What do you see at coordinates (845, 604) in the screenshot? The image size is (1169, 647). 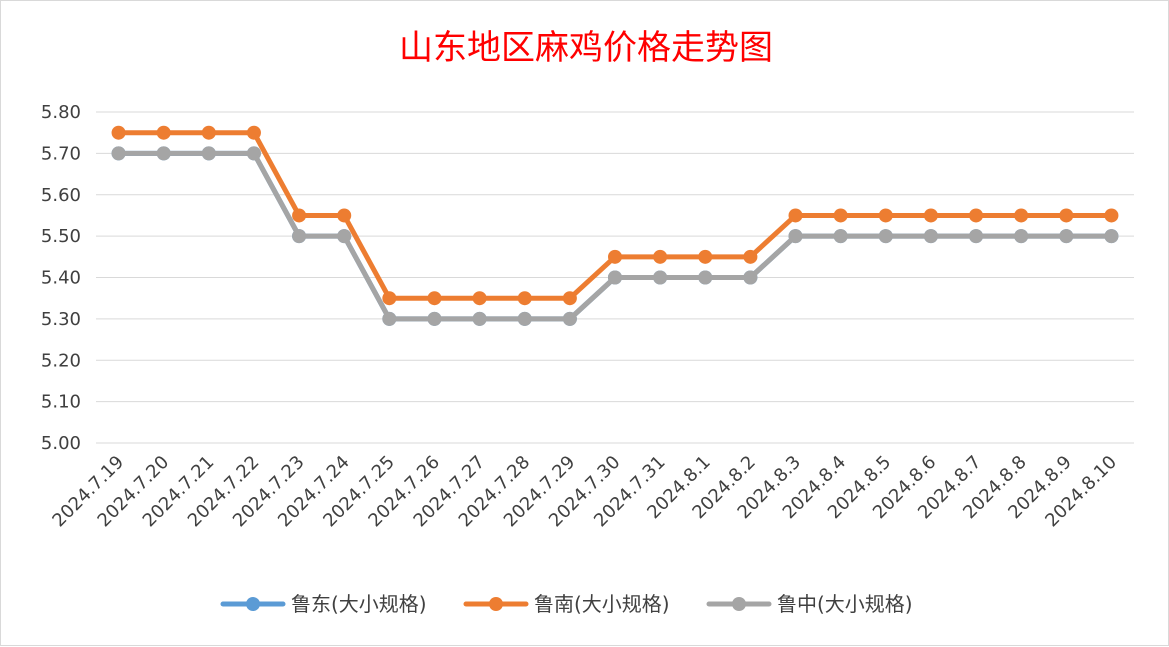 I see `legend-label: 鲁中(大小规格)` at bounding box center [845, 604].